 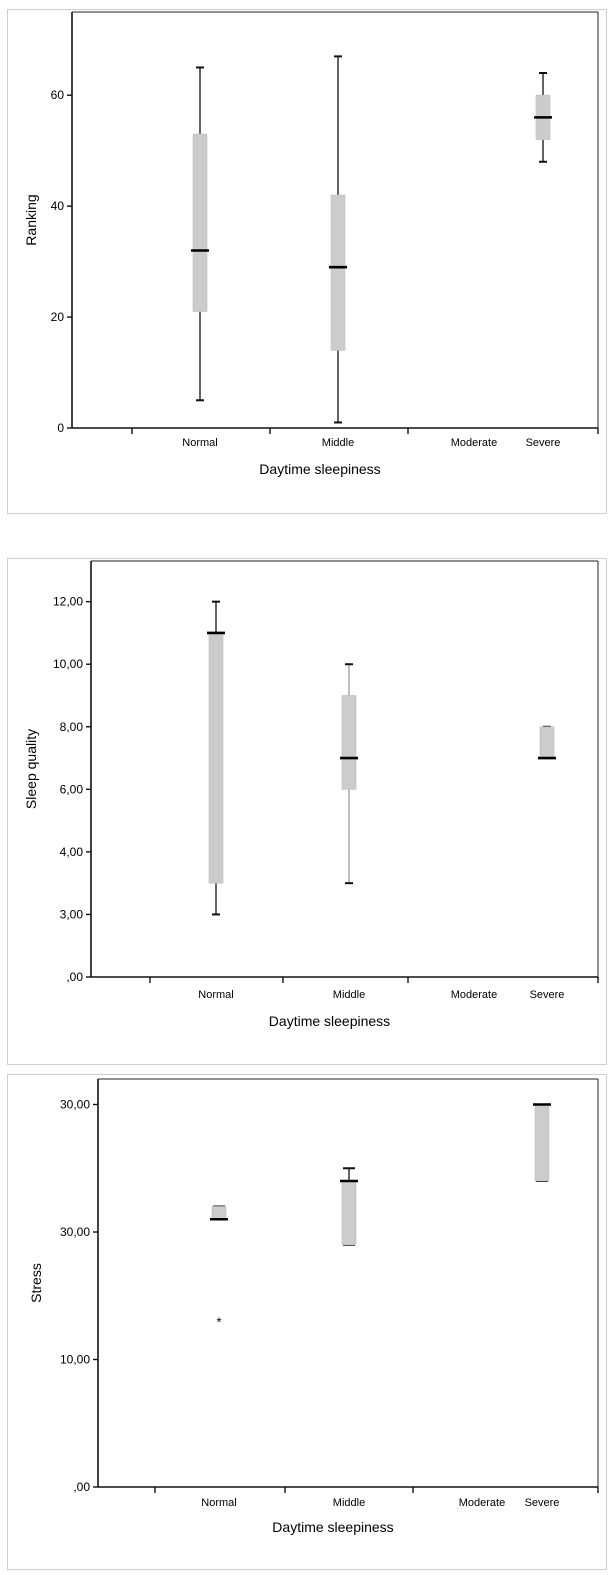 I want to click on y-tick-label: 60, so click(x=58, y=95).